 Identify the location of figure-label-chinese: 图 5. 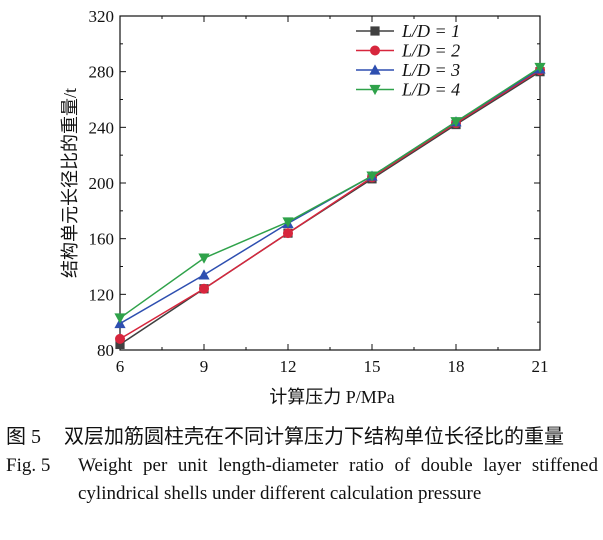
(23, 437).